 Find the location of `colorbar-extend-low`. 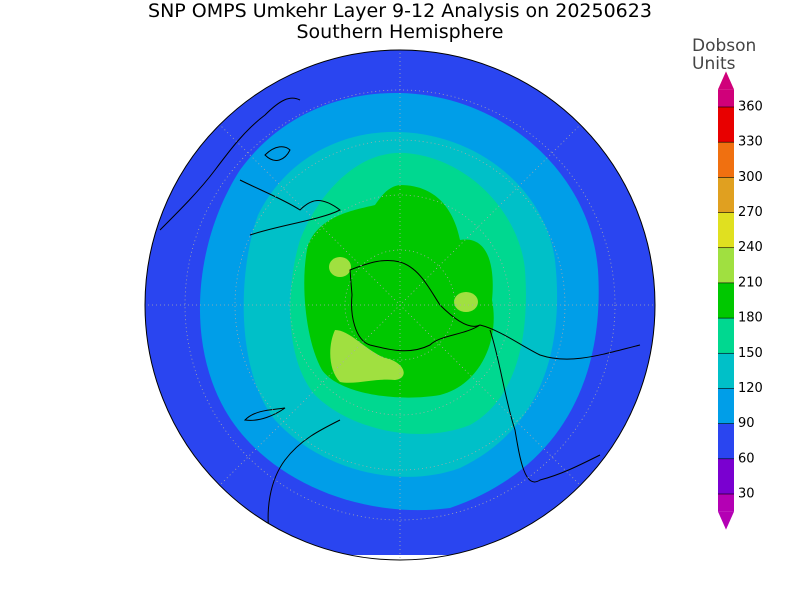

colorbar-extend-low is located at coordinates (726, 520).